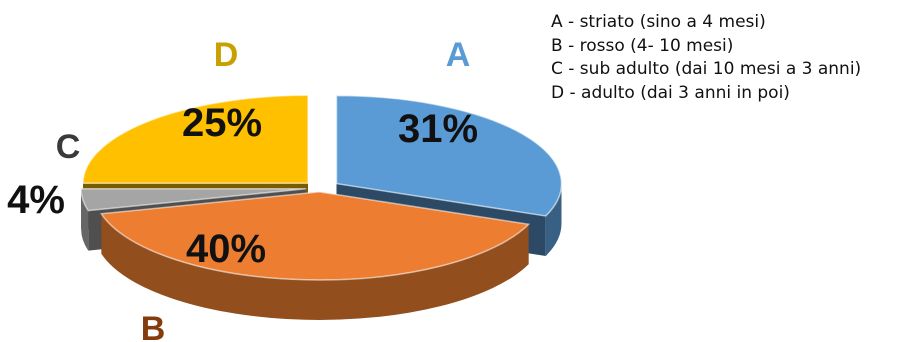  What do you see at coordinates (36, 200) in the screenshot?
I see `slice-value-c: 4%` at bounding box center [36, 200].